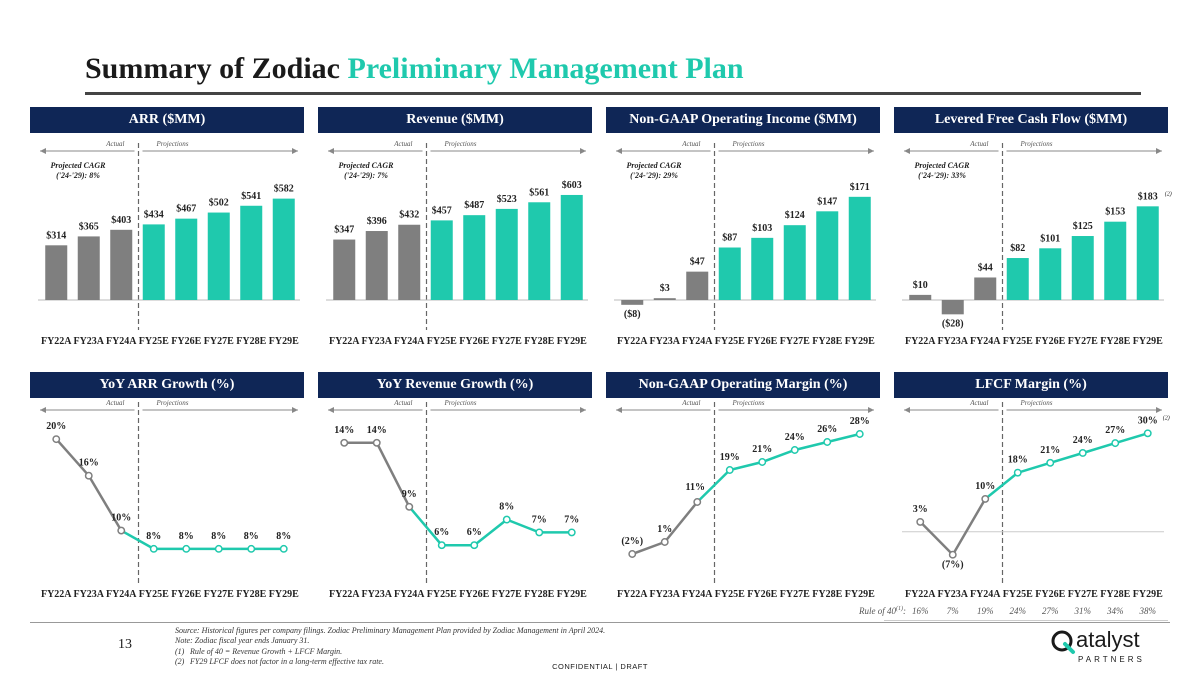 The image size is (1200, 675). What do you see at coordinates (827, 429) in the screenshot?
I see `data-label: 26%` at bounding box center [827, 429].